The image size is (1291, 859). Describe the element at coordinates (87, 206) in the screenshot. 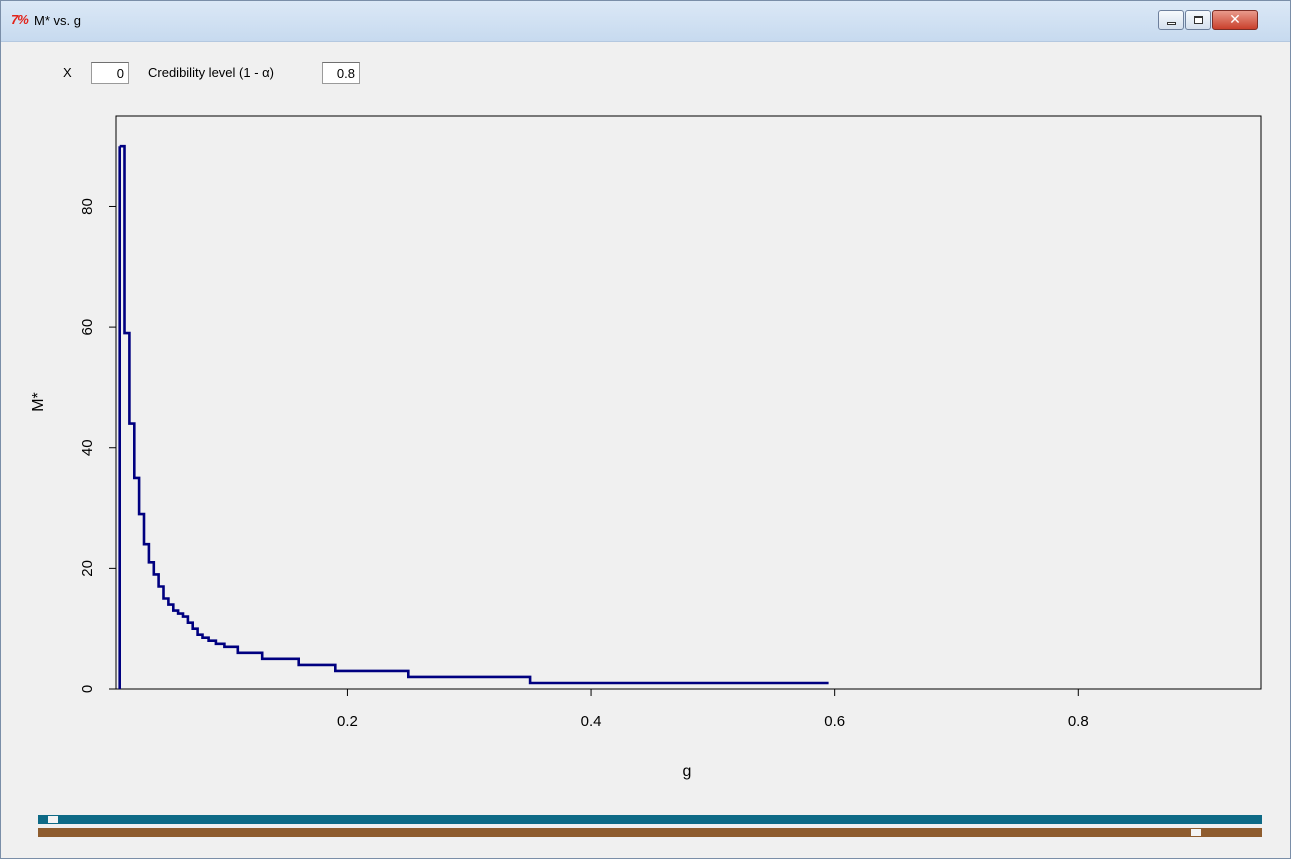

I see `y-tick-label: 80` at that location.